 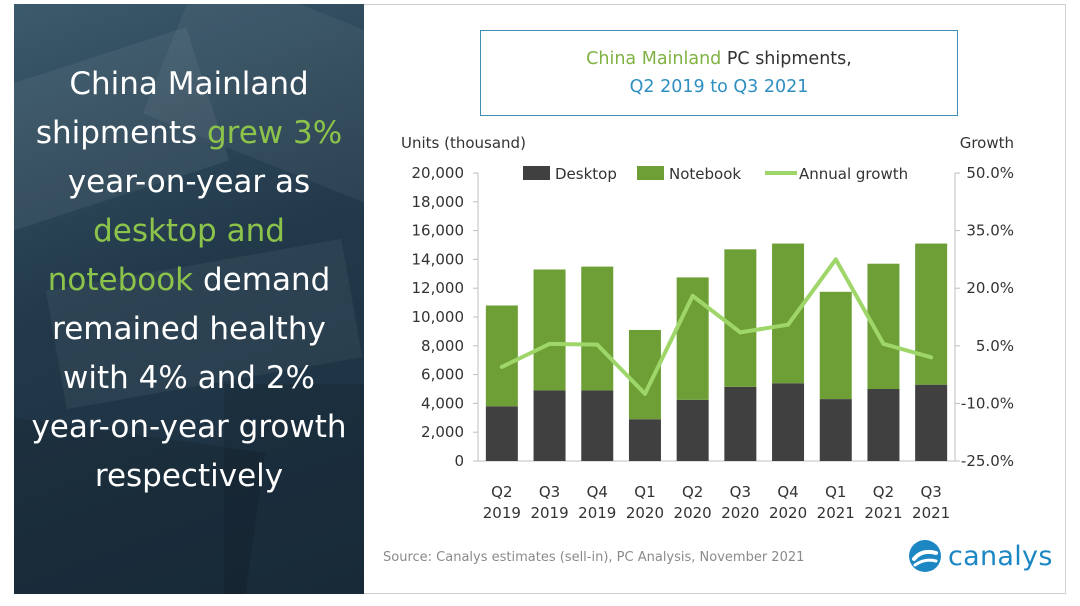 What do you see at coordinates (536, 173) in the screenshot?
I see `legend-swatch-desktop` at bounding box center [536, 173].